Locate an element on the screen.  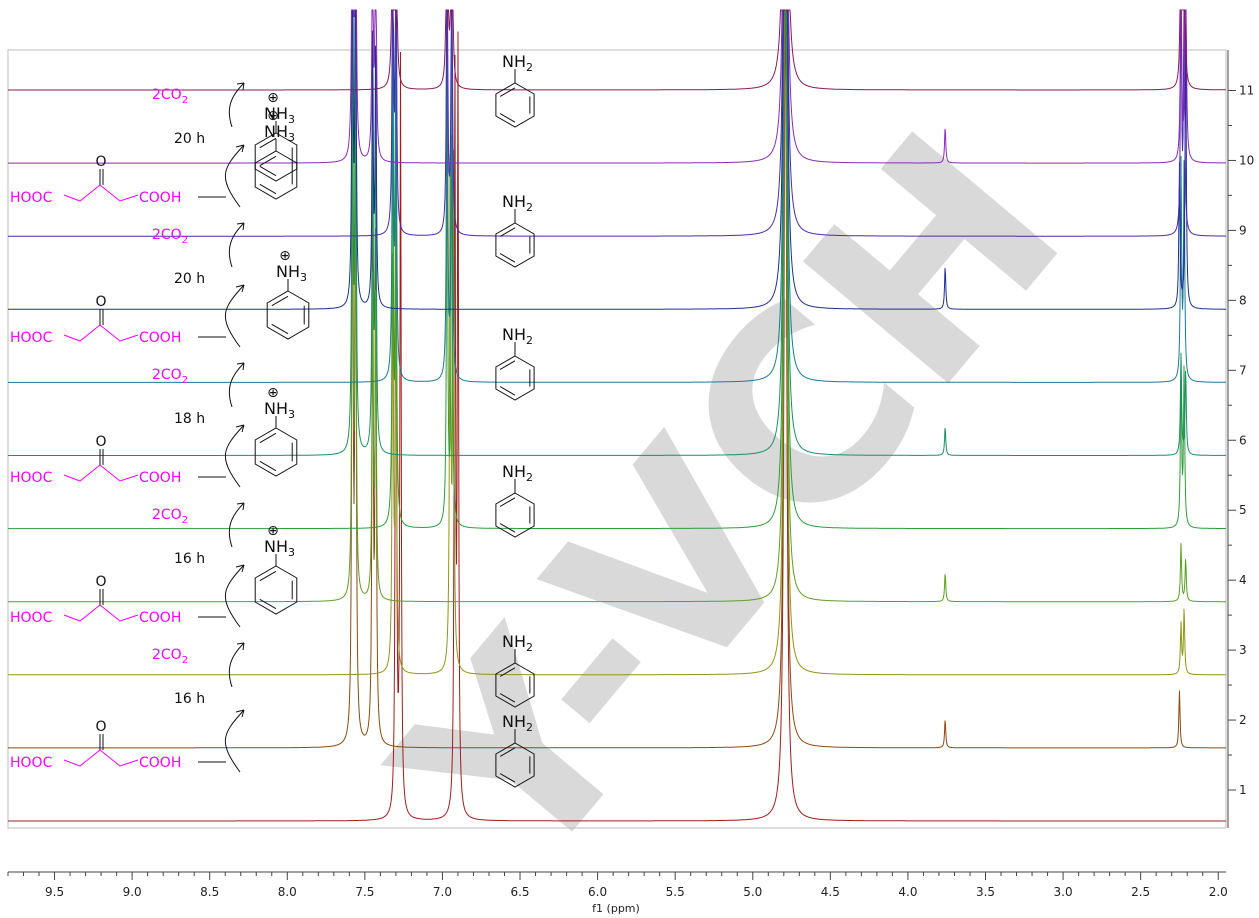
stack-axis: 1 2 3 4 5 6 7 8 9 10 11 is located at coordinates (1240, 439).